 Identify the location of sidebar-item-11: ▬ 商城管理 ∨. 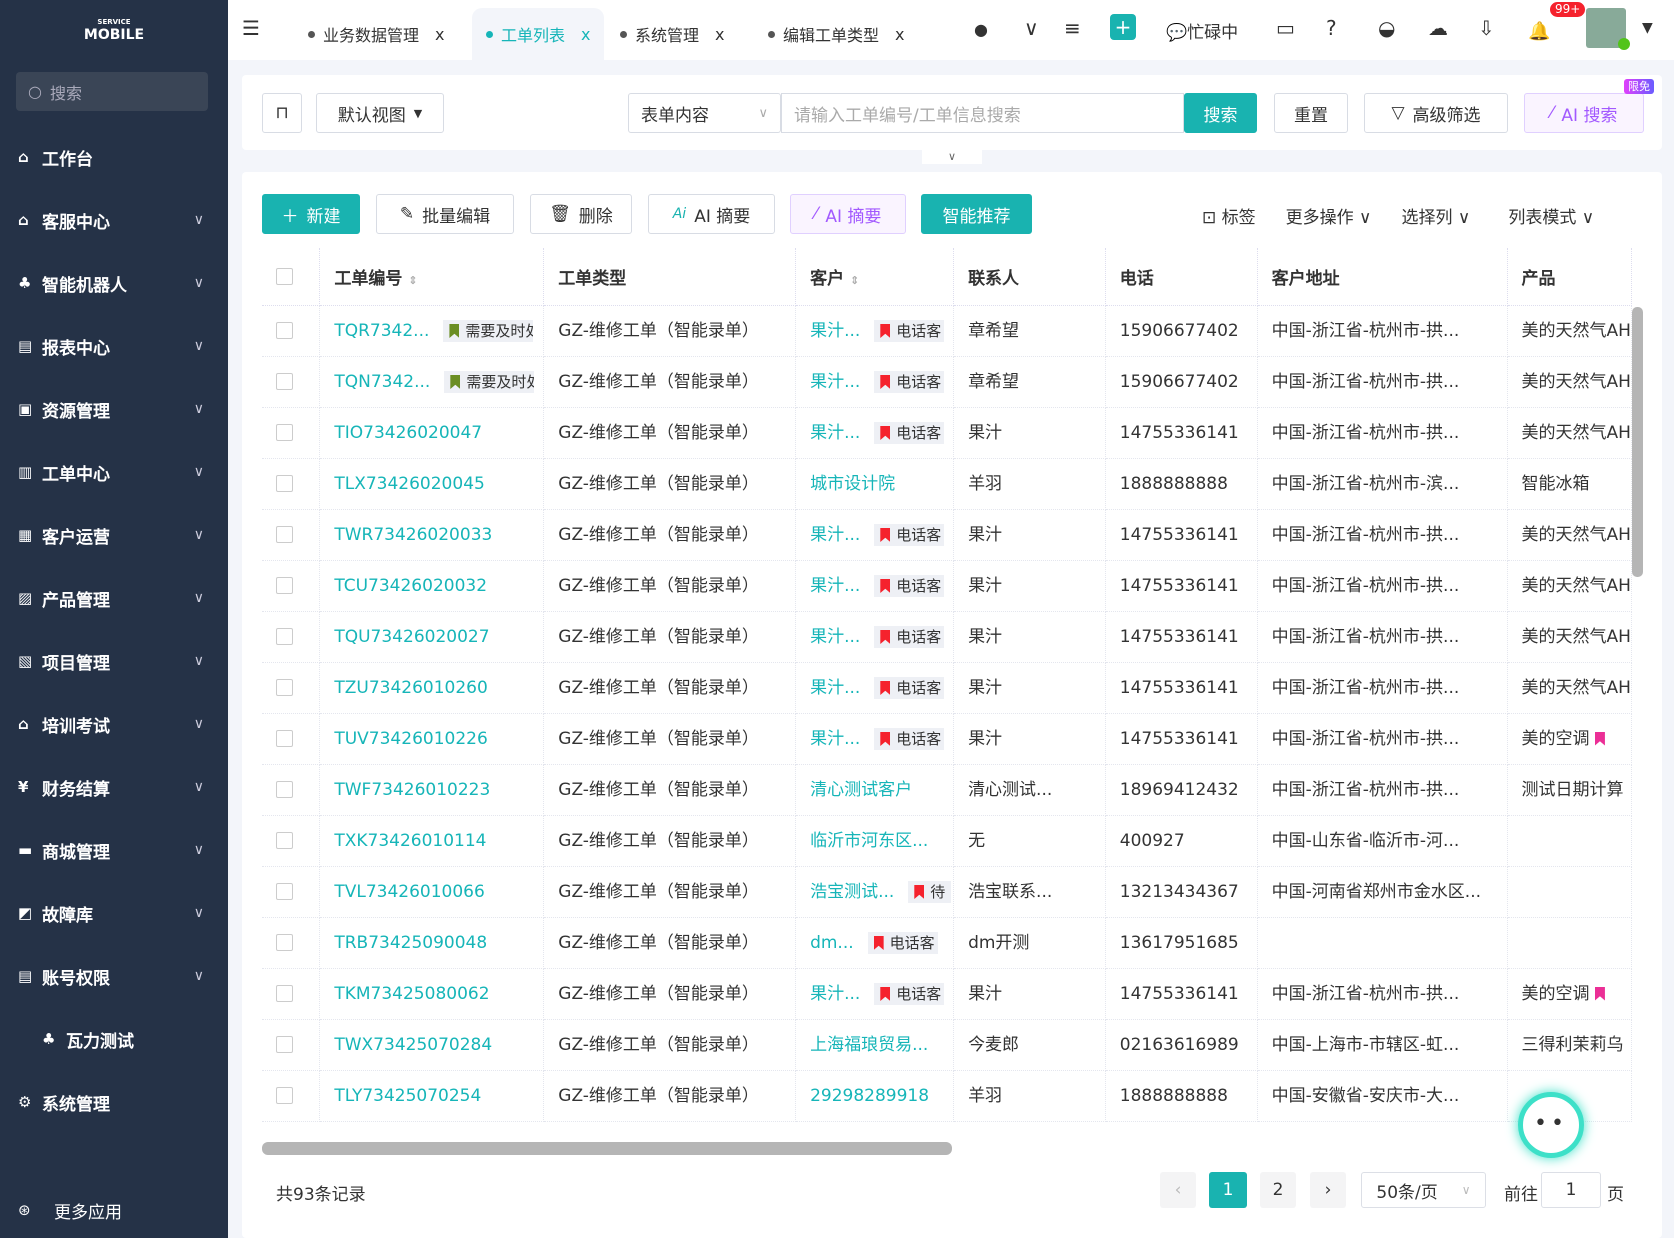
(114, 850).